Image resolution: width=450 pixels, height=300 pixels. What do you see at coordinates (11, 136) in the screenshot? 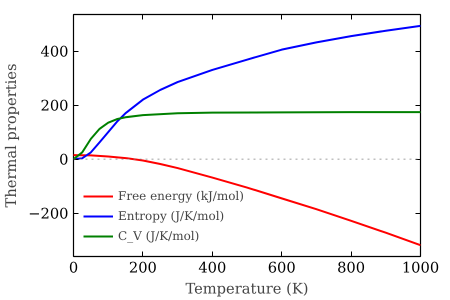
I see `y-axis-title: Thermal properties` at bounding box center [11, 136].